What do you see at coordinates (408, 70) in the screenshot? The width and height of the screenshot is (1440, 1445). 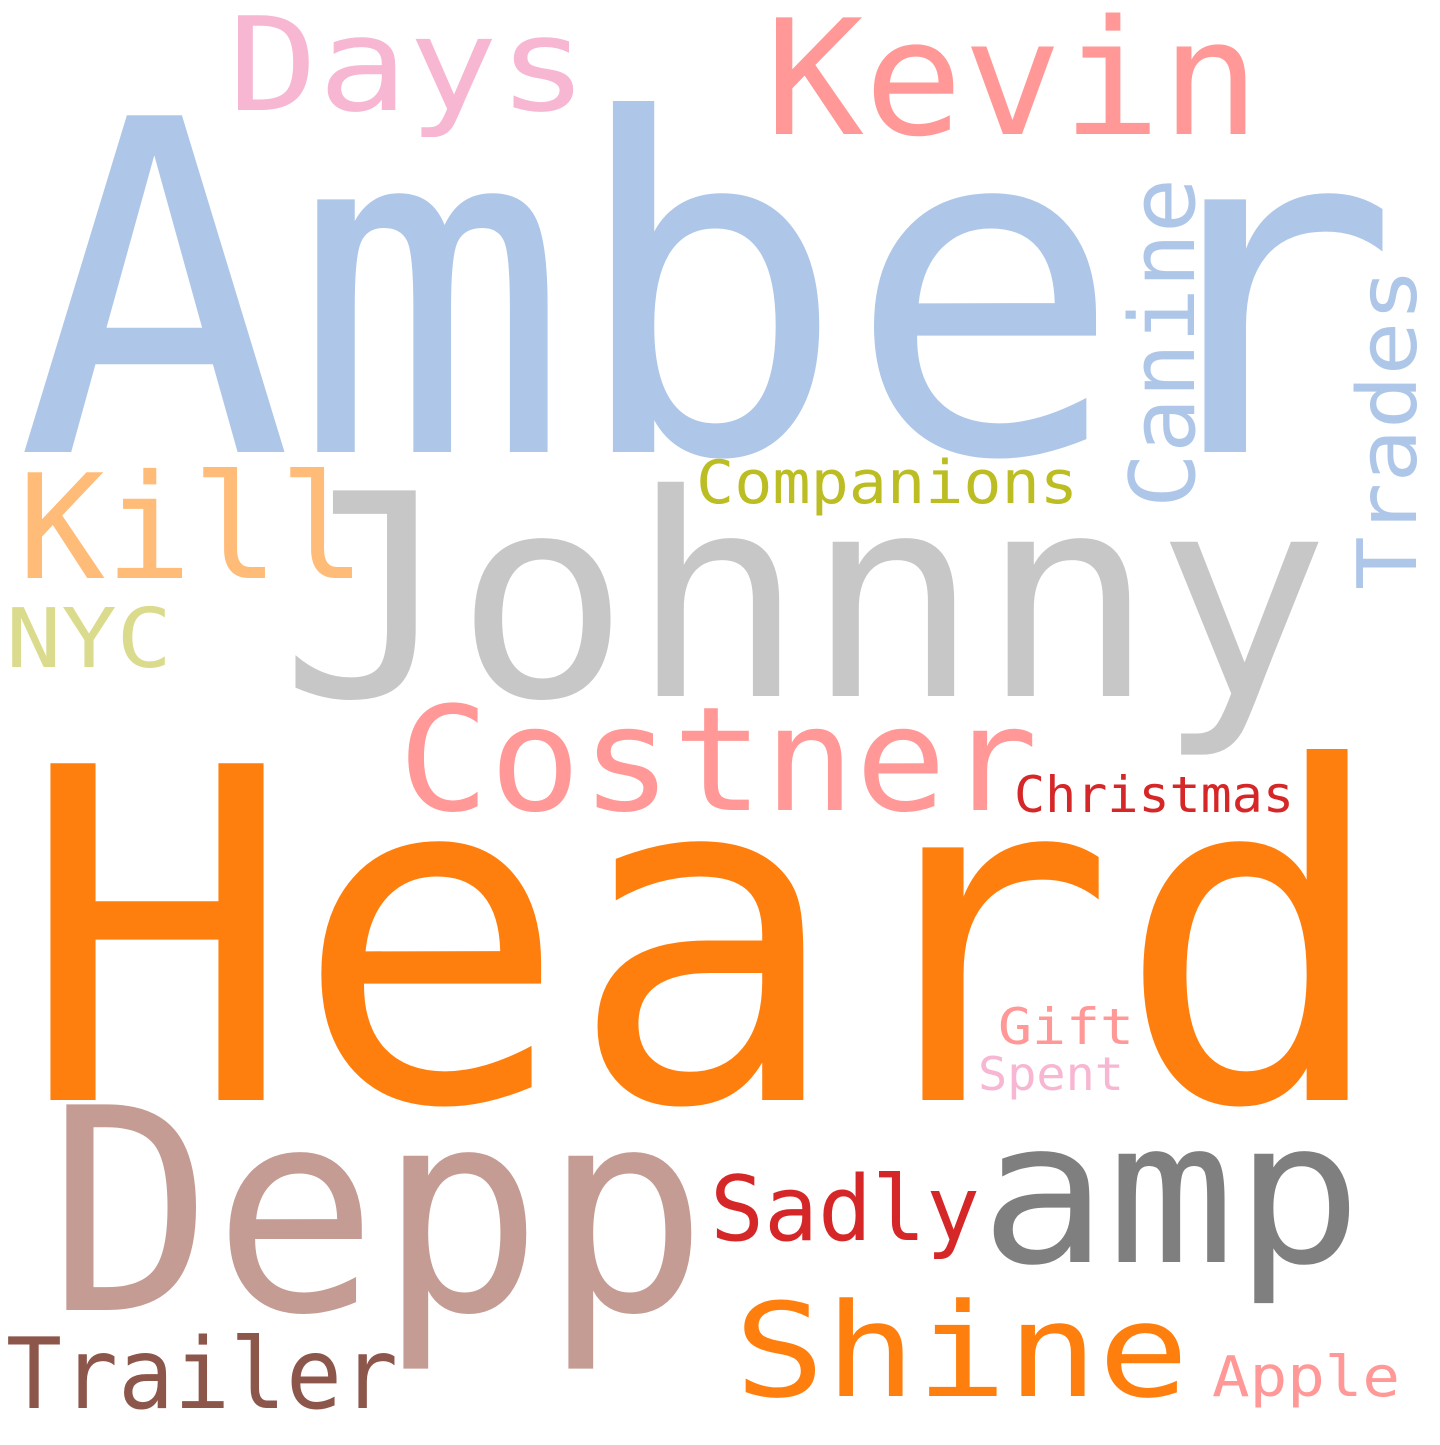 I see `word-days: Days` at bounding box center [408, 70].